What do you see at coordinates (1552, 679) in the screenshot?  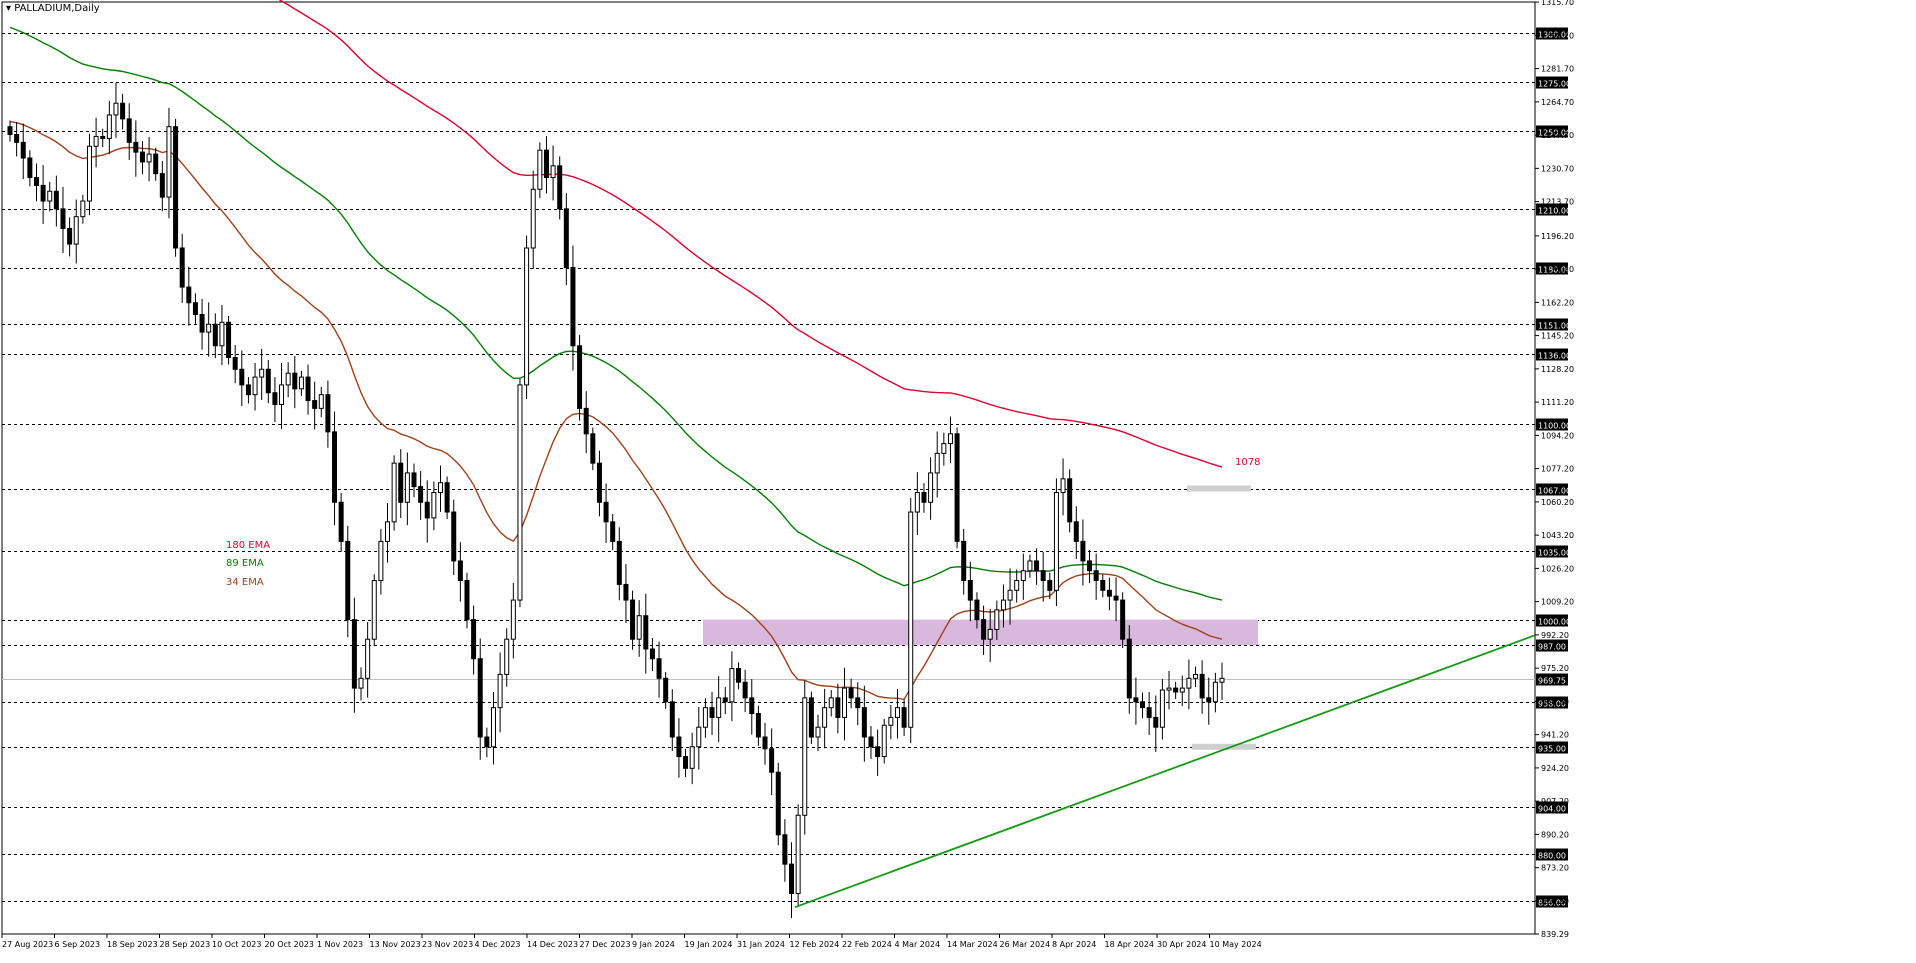 I see `current-price-tag` at bounding box center [1552, 679].